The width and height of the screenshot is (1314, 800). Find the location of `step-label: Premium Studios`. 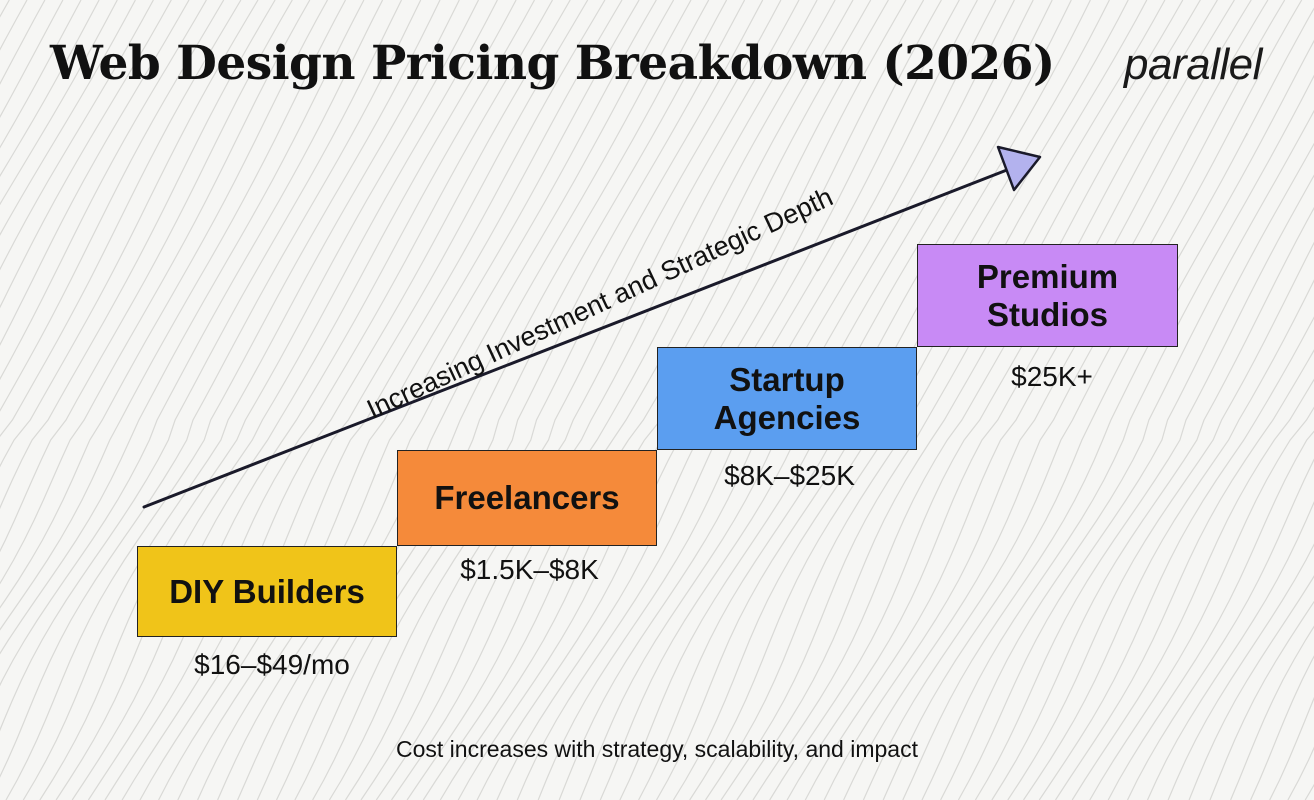

step-label: Premium Studios is located at coordinates (1047, 295).